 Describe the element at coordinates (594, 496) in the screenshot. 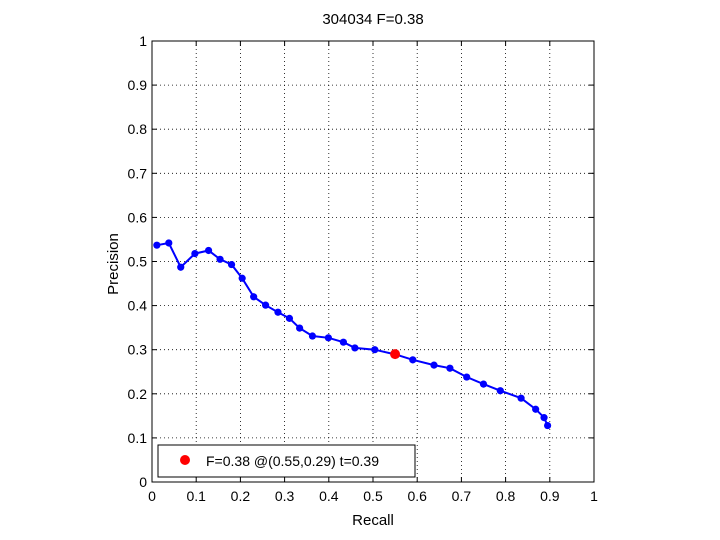

I see `x-tick-label: 1` at that location.